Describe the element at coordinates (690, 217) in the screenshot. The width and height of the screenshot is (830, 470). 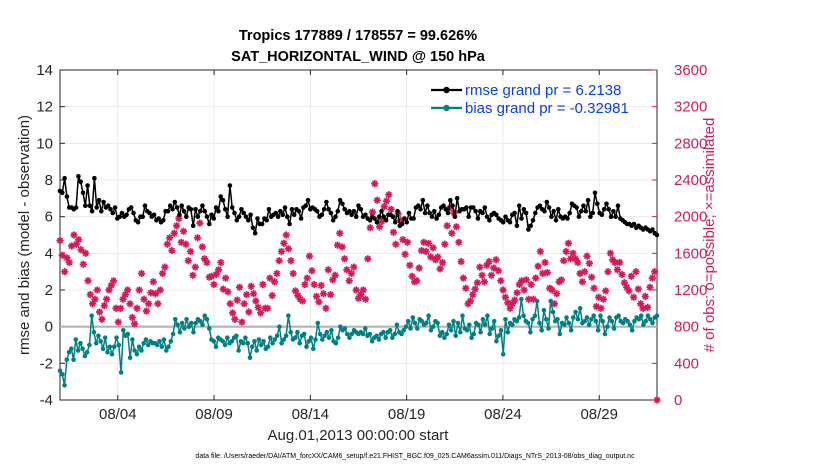
I see `y2-tick-label: 2000` at that location.